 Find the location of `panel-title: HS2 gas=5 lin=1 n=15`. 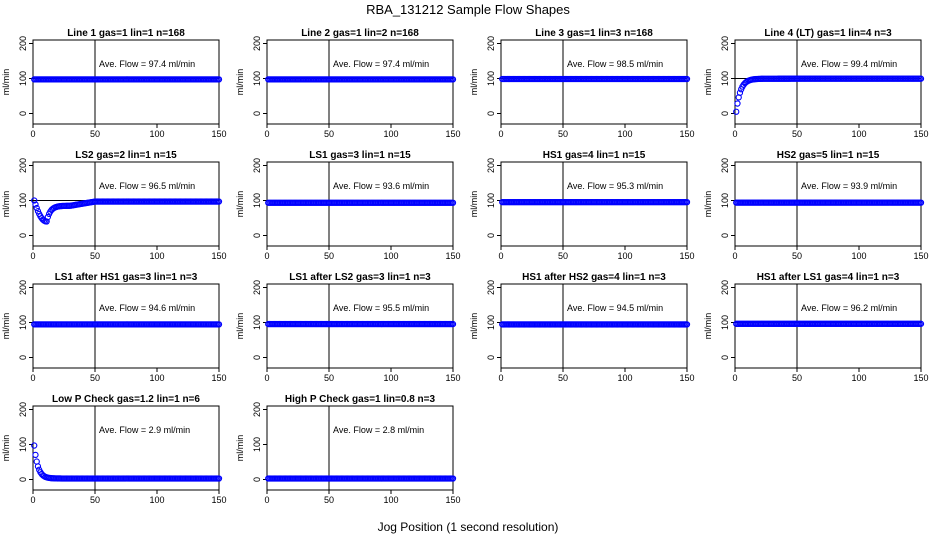

panel-title: HS2 gas=5 lin=1 n=15 is located at coordinates (828, 155).